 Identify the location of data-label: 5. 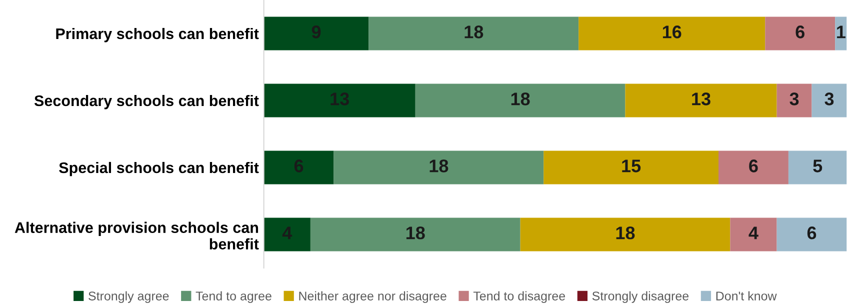
(817, 166).